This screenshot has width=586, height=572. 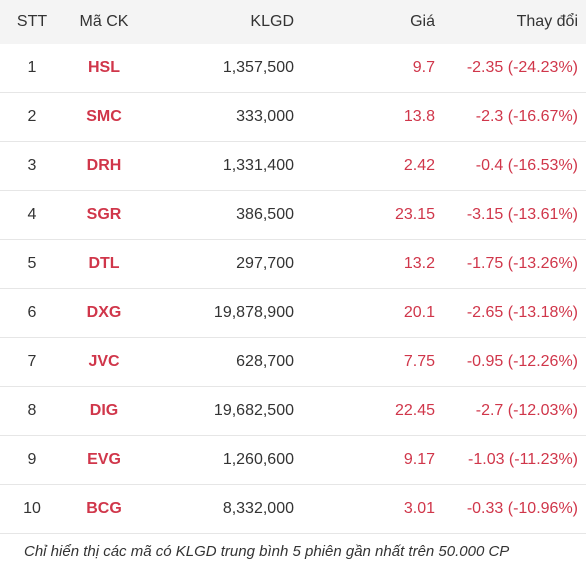 What do you see at coordinates (32, 459) in the screenshot?
I see `row-stt: 9` at bounding box center [32, 459].